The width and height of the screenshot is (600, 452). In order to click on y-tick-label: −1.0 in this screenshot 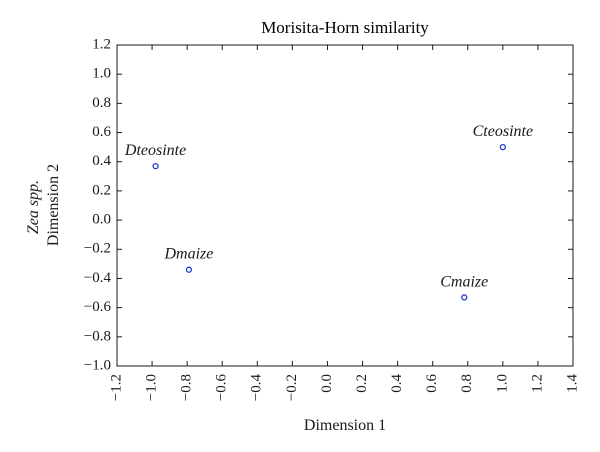, I will do `click(97, 365)`.